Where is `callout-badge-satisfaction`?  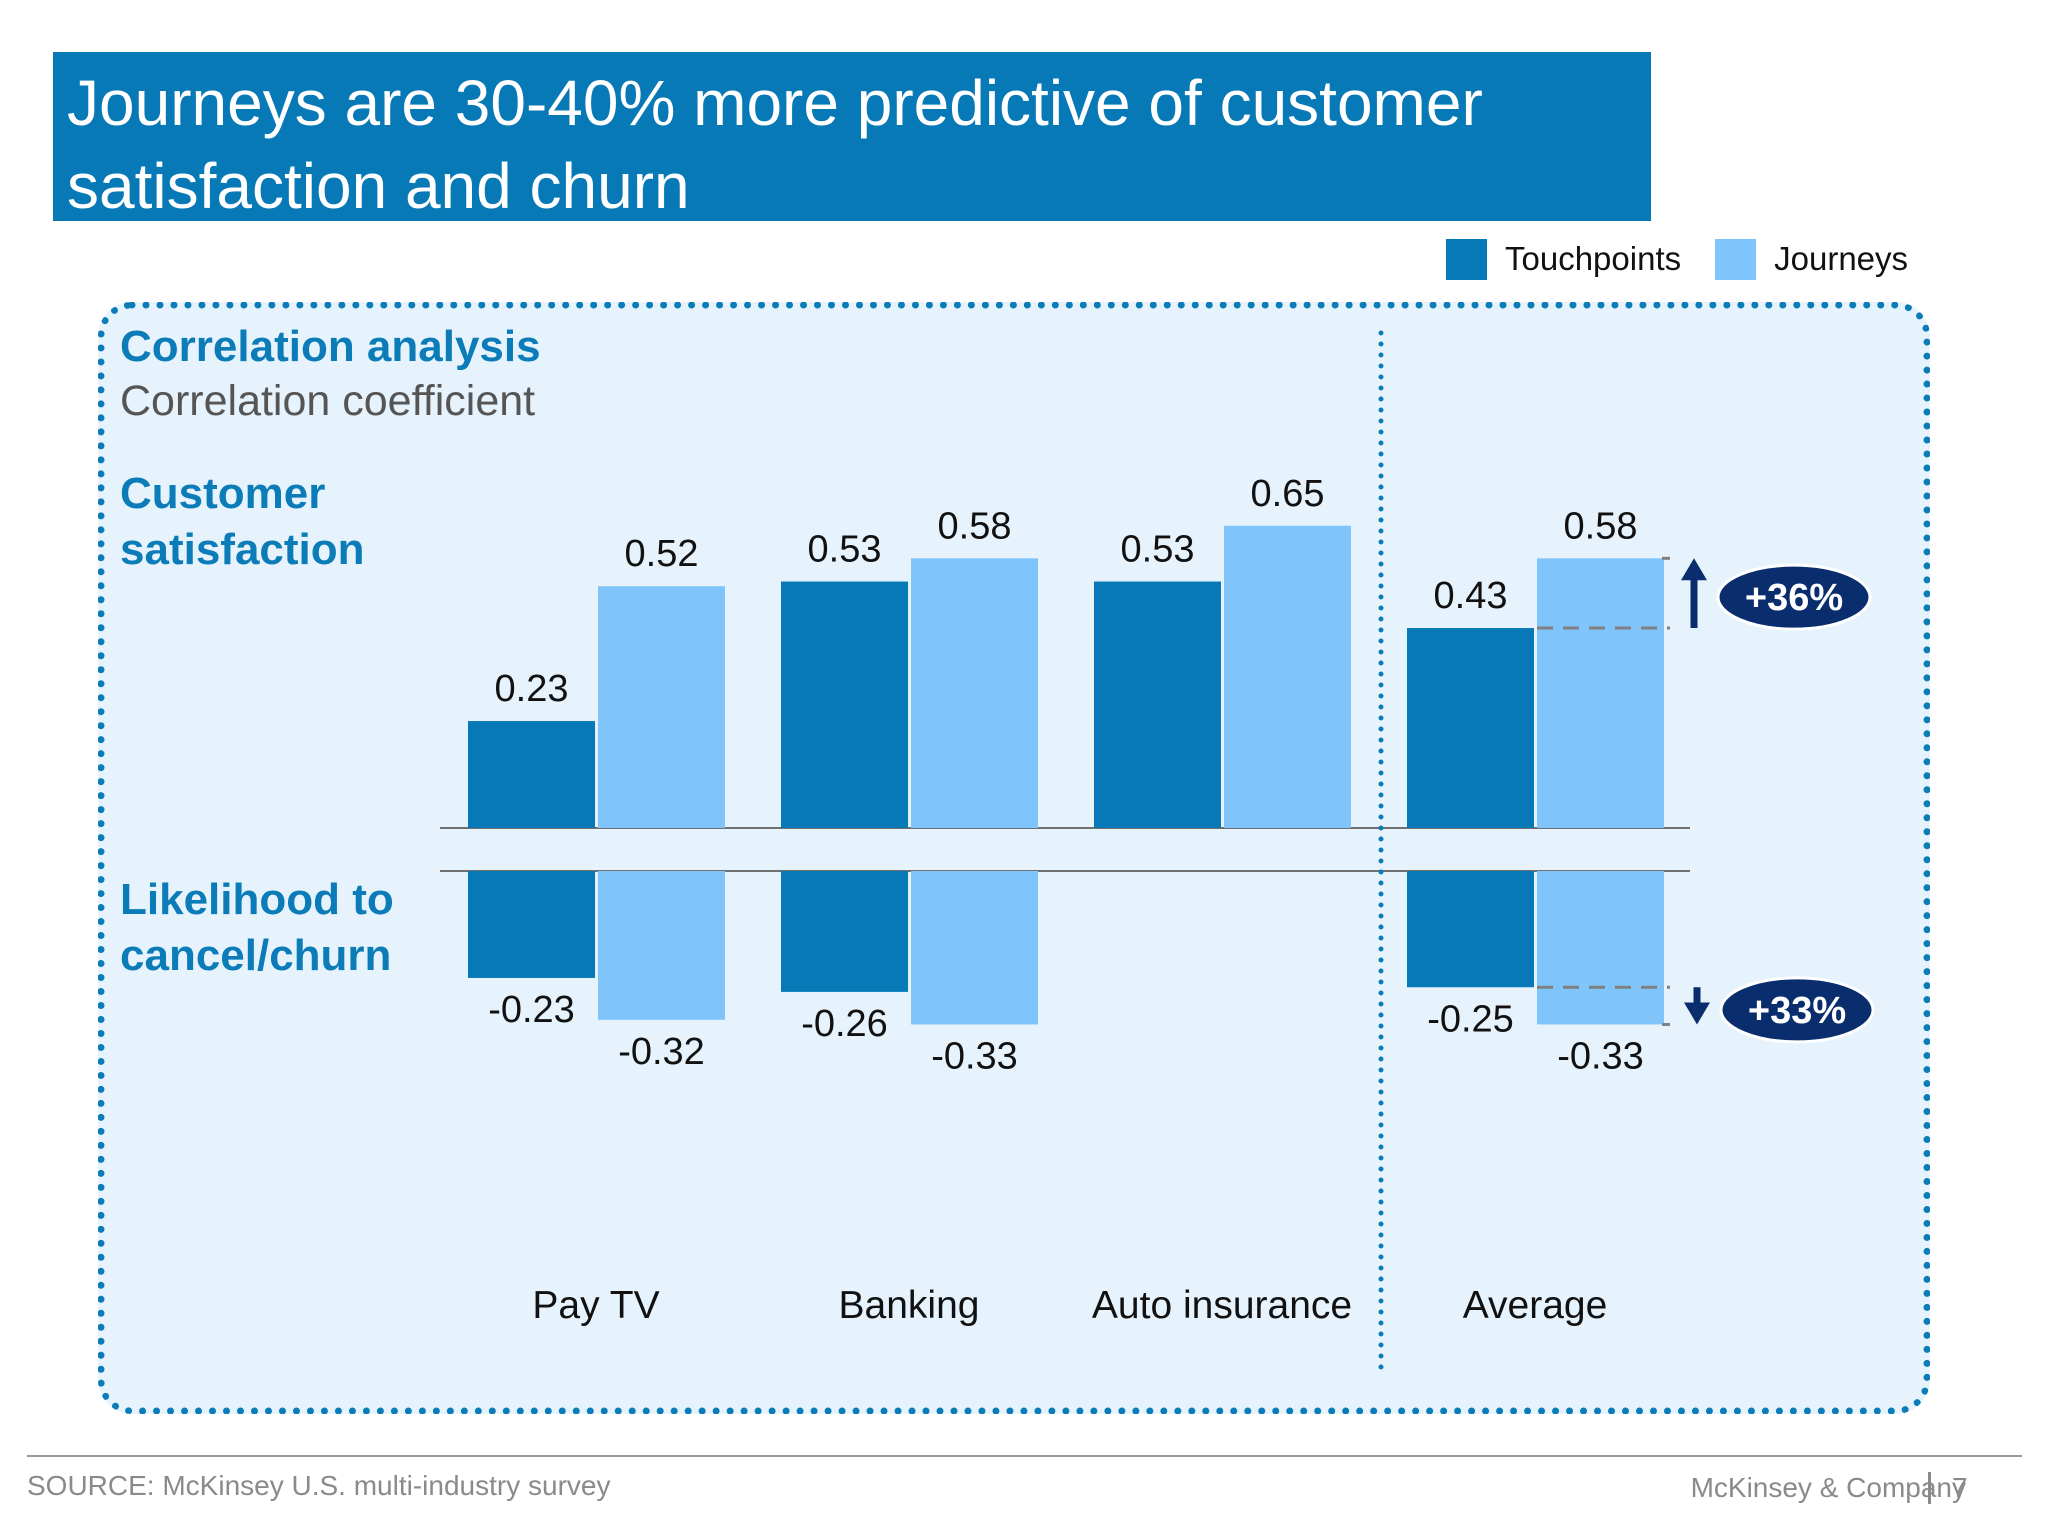
callout-badge-satisfaction is located at coordinates (1794, 597).